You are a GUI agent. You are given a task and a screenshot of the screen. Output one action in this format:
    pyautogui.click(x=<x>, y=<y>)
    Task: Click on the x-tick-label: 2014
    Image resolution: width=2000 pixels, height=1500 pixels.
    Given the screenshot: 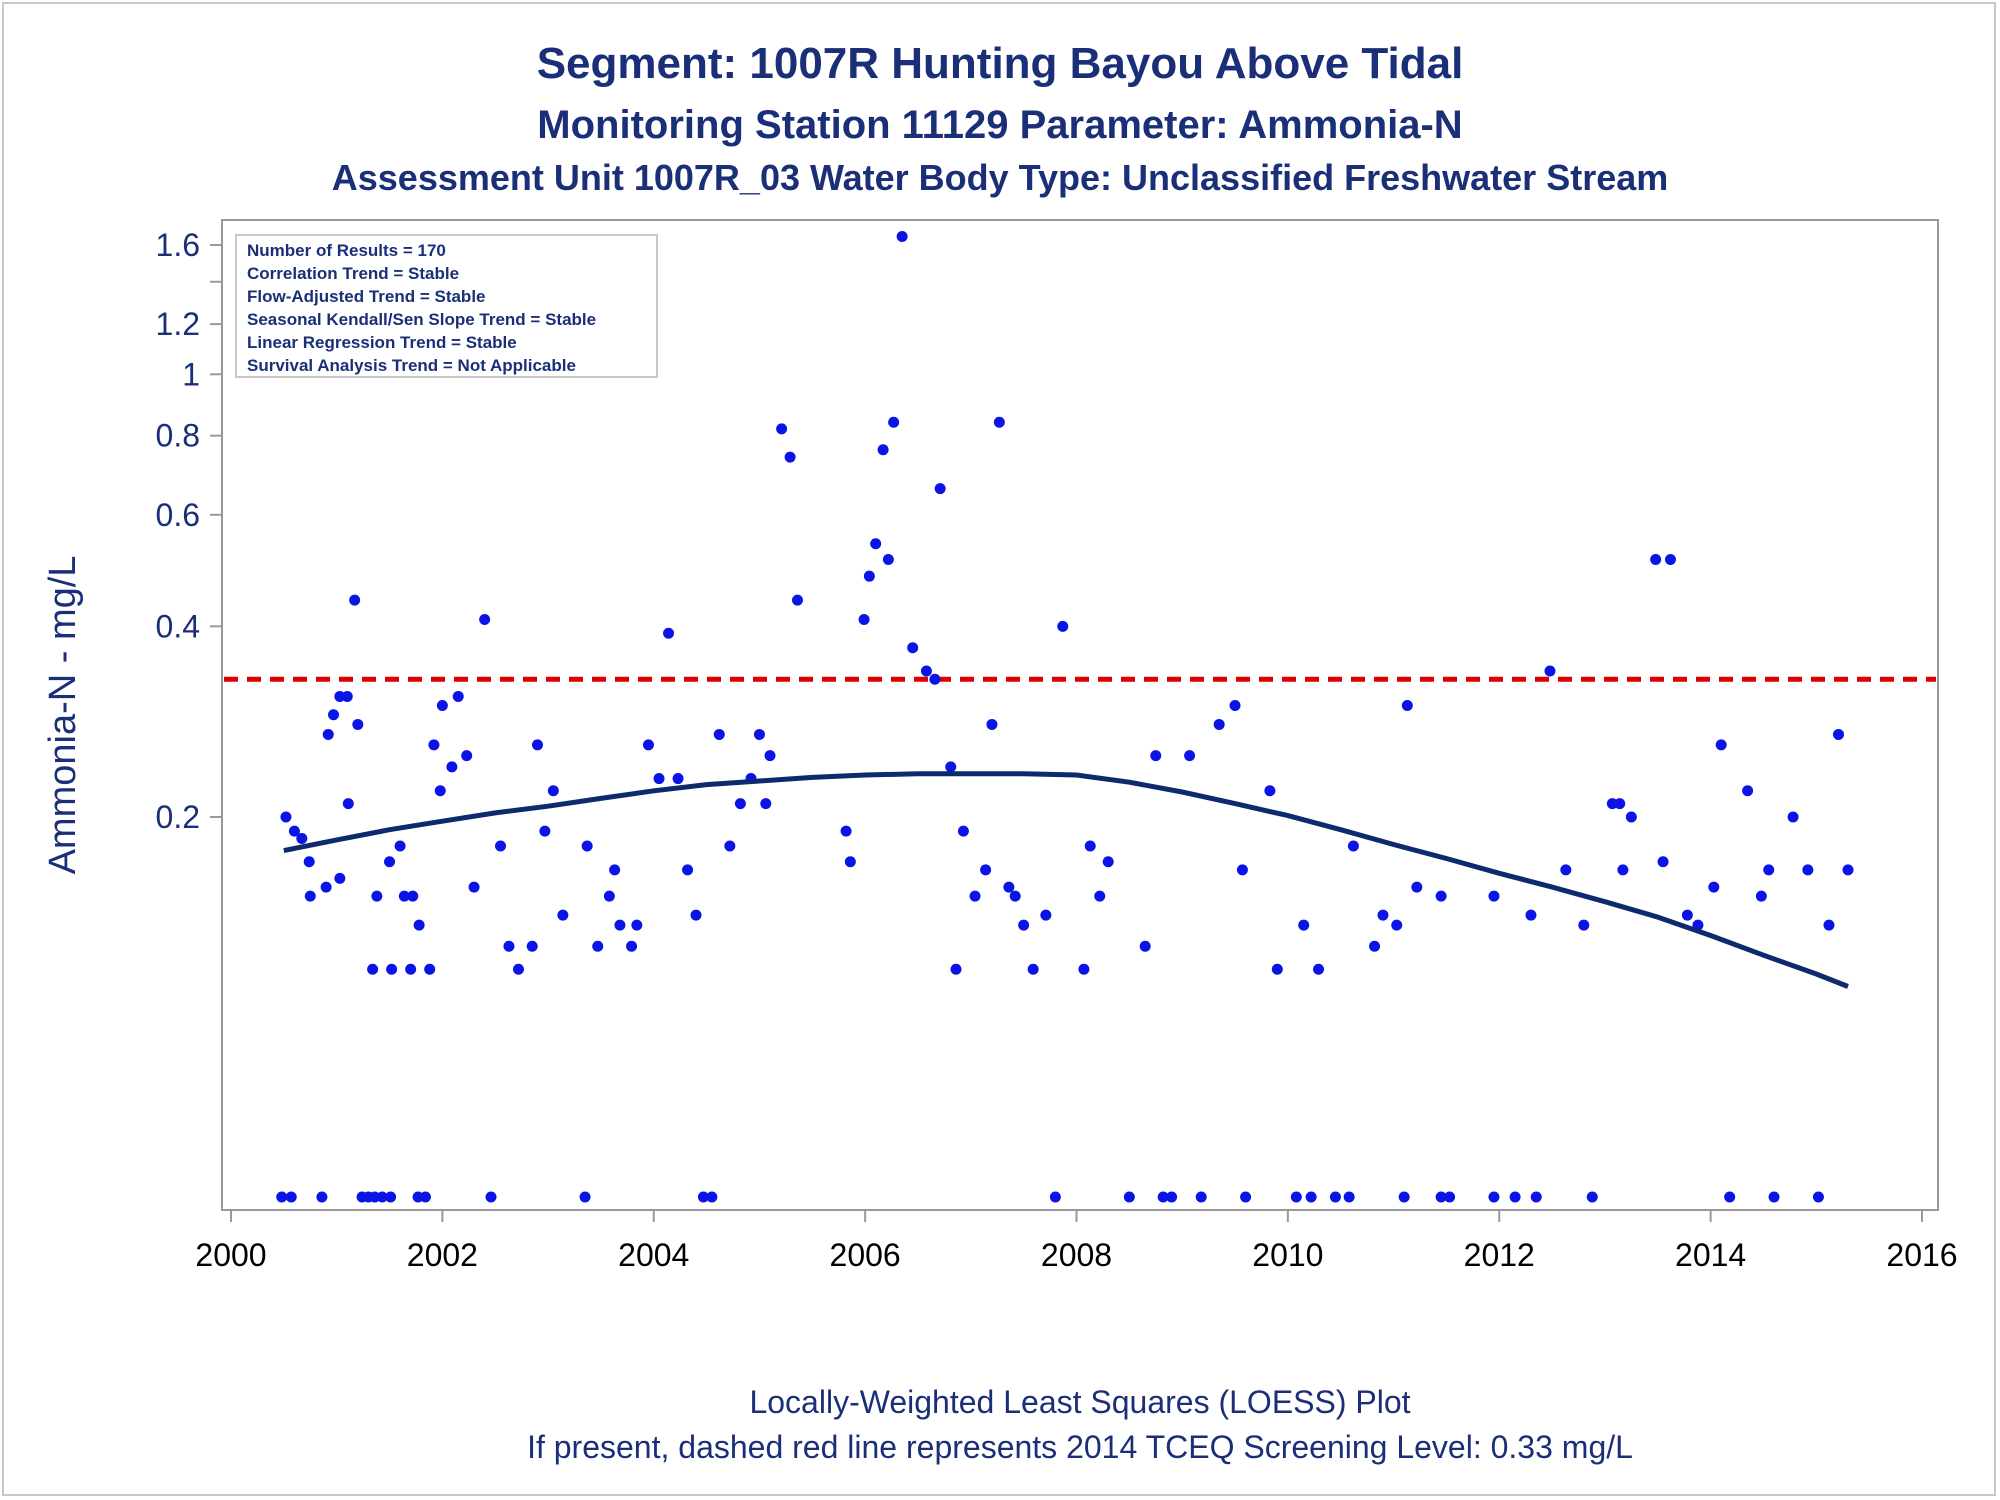 What is the action you would take?
    pyautogui.click(x=1710, y=1255)
    